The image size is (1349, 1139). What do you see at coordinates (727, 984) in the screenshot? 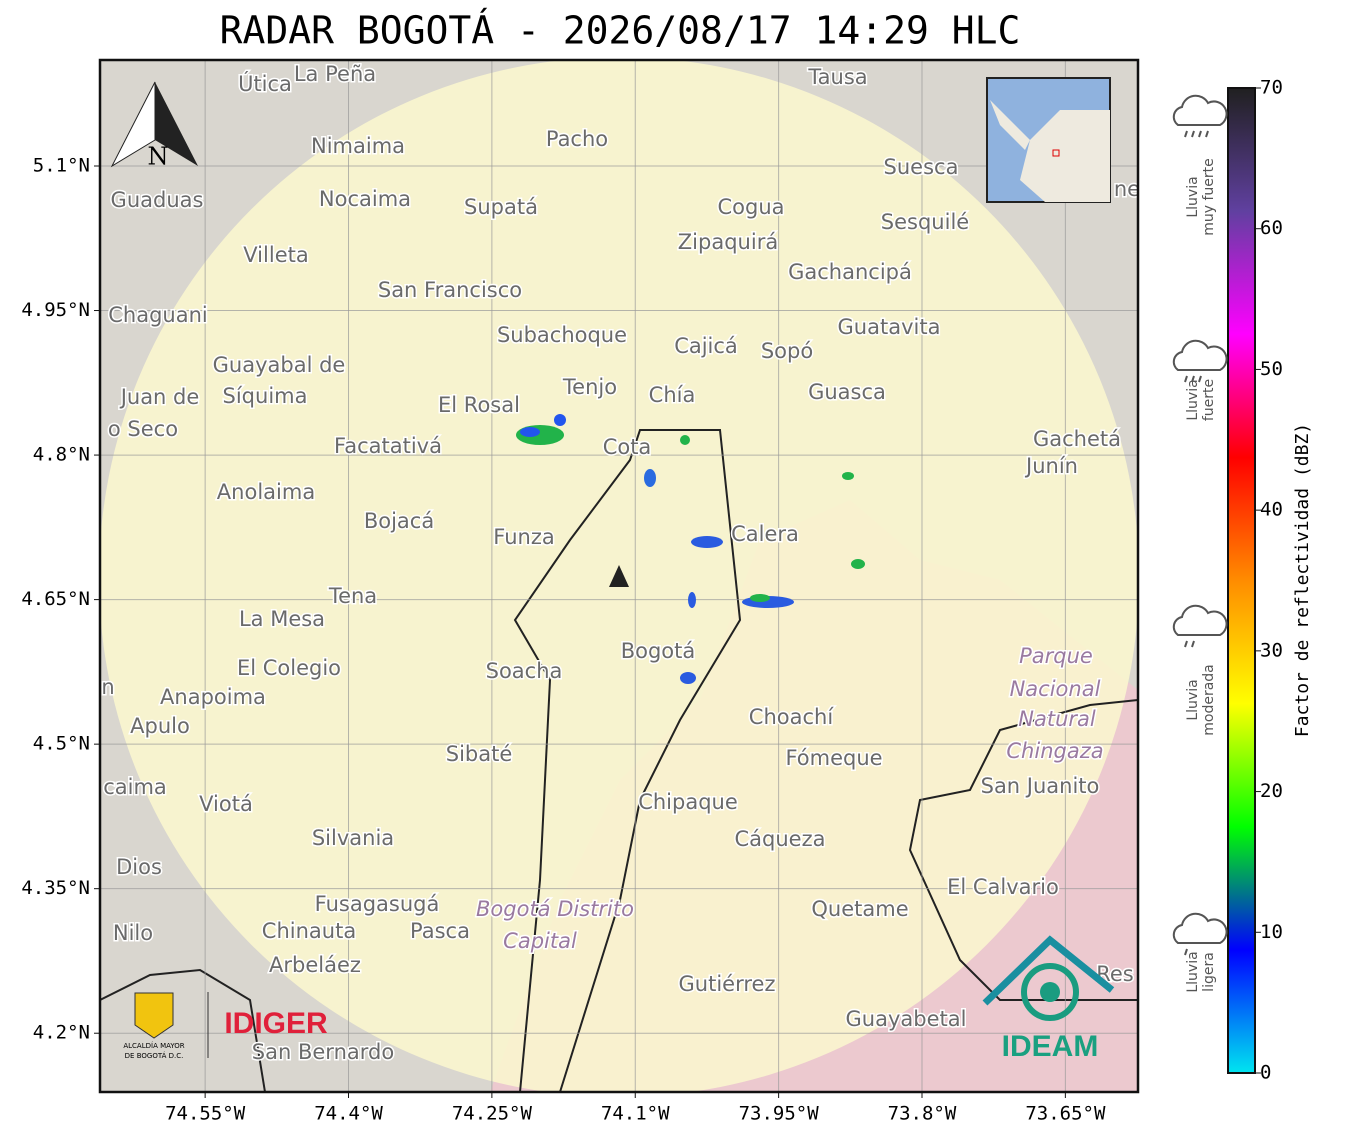
I see `place-label: Gutiérrez` at bounding box center [727, 984].